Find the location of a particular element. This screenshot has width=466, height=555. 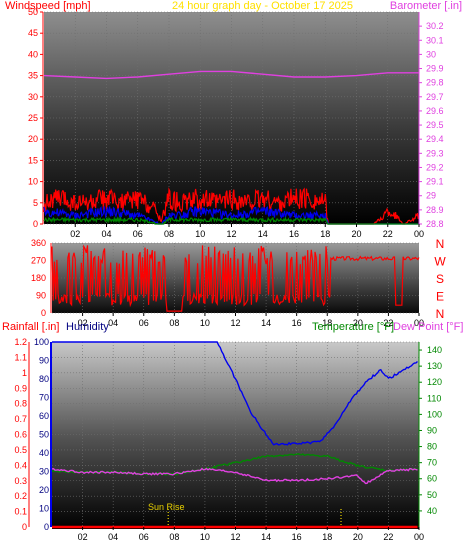

direction-tick-label: 90 is located at coordinates (41, 296).